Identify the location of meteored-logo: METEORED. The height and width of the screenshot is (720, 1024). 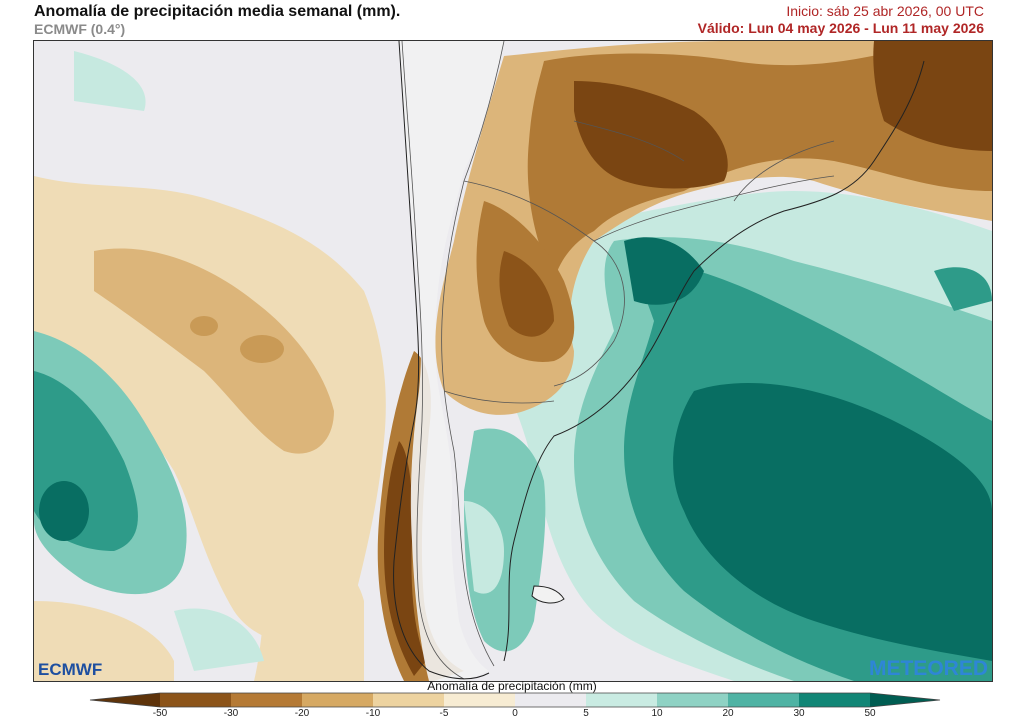
(928, 668).